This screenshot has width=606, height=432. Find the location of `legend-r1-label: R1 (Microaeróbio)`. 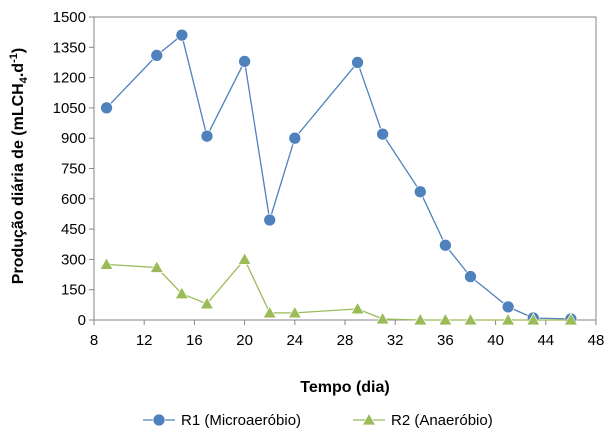

legend-r1-label: R1 (Microaeróbio) is located at coordinates (241, 420).